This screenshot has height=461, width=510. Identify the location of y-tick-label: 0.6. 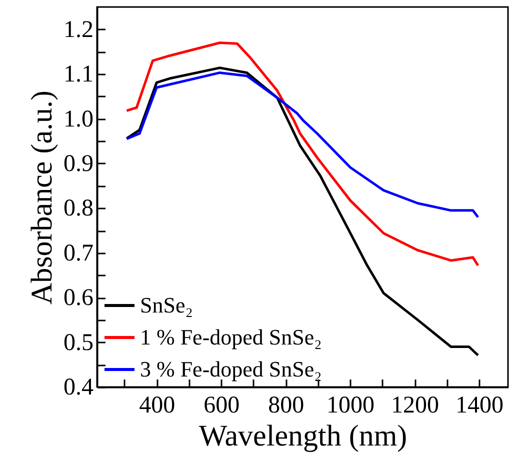
(79, 298).